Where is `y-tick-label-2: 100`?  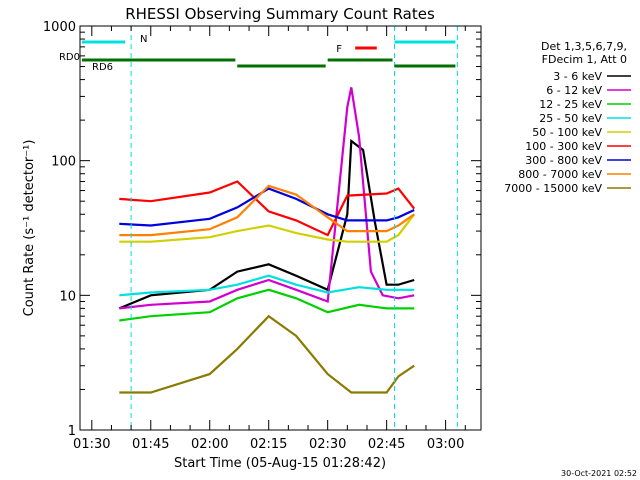
y-tick-label-2: 100 is located at coordinates (63, 162).